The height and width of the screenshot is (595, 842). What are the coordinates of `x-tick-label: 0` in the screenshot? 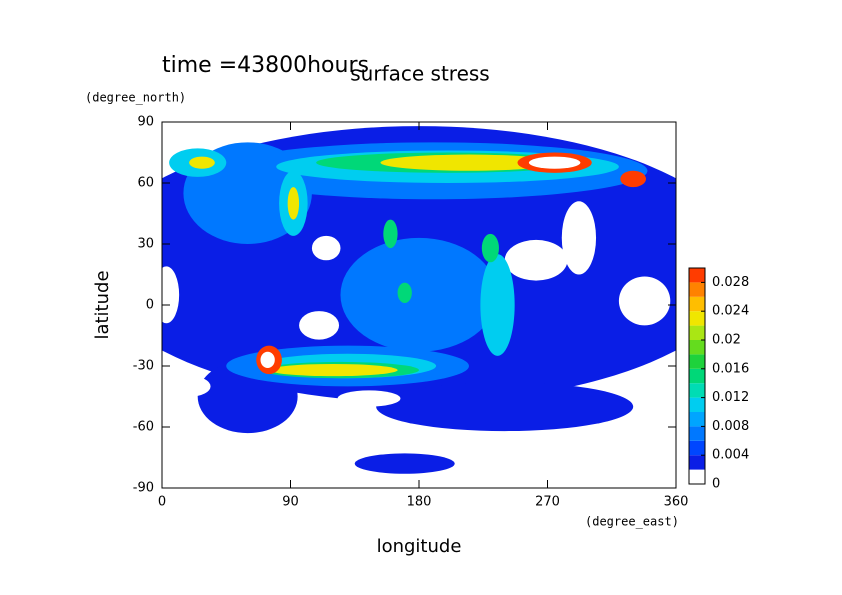 It's located at (162, 502).